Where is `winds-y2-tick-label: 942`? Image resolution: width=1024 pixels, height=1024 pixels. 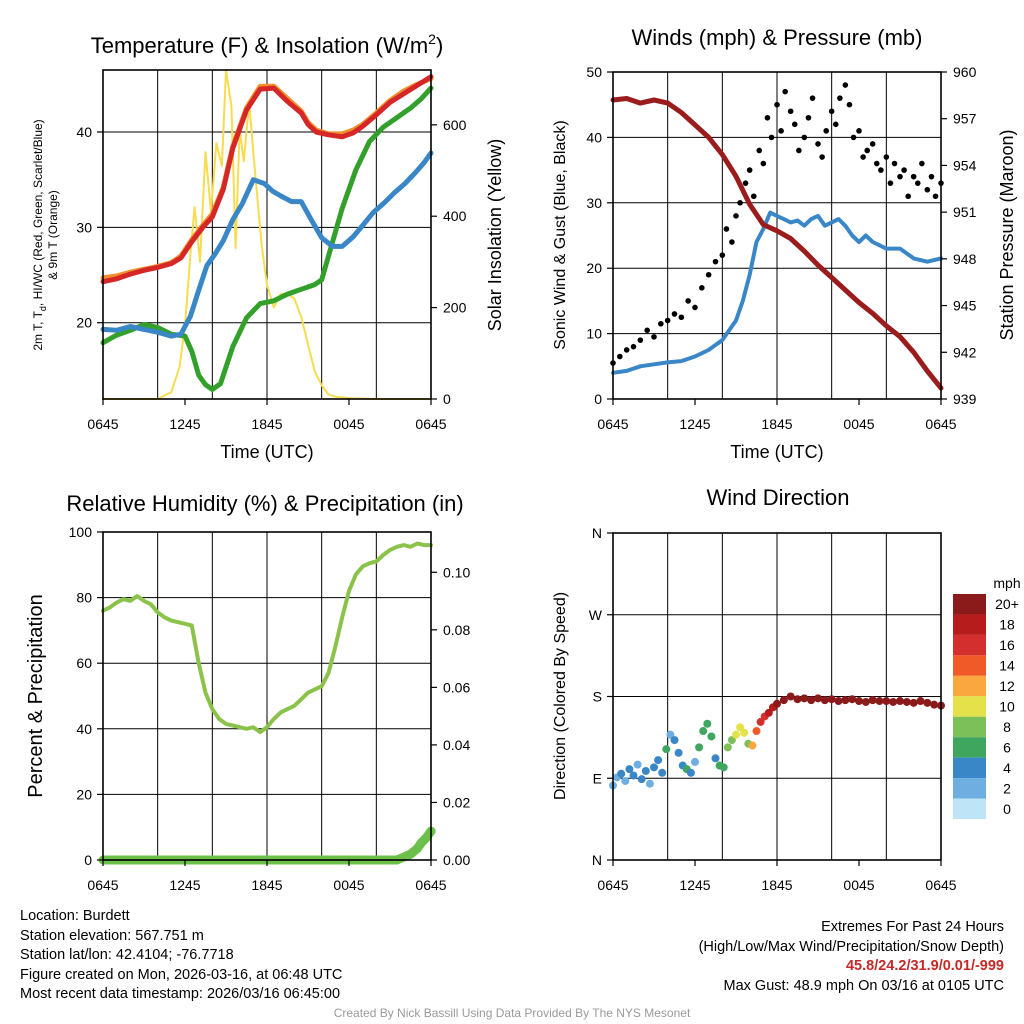 winds-y2-tick-label: 942 is located at coordinates (965, 352).